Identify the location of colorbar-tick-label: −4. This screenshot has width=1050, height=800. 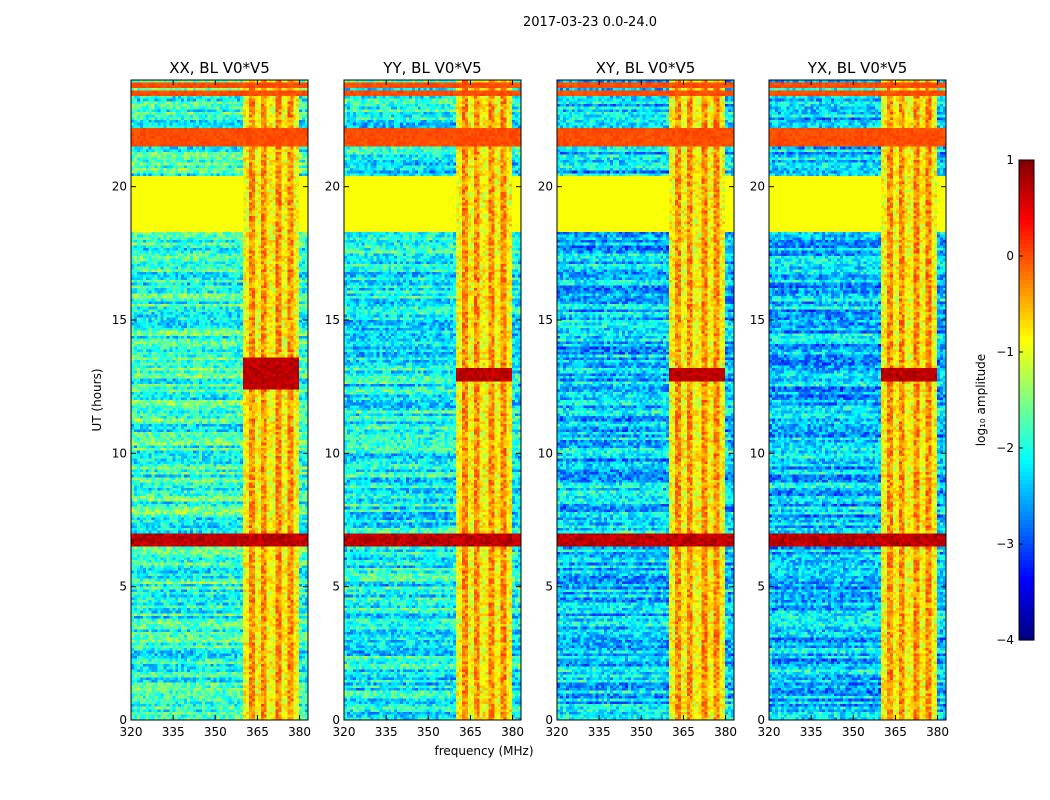
(1005, 640).